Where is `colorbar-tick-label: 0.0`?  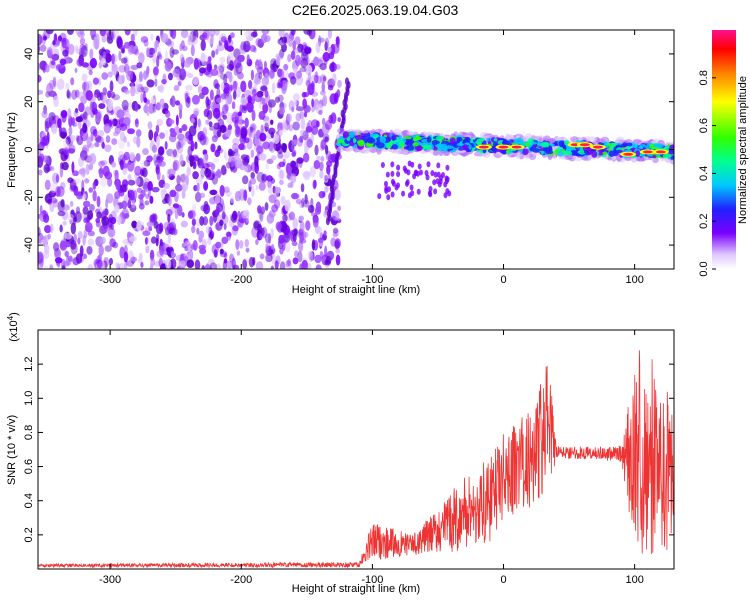 colorbar-tick-label: 0.0 is located at coordinates (704, 268).